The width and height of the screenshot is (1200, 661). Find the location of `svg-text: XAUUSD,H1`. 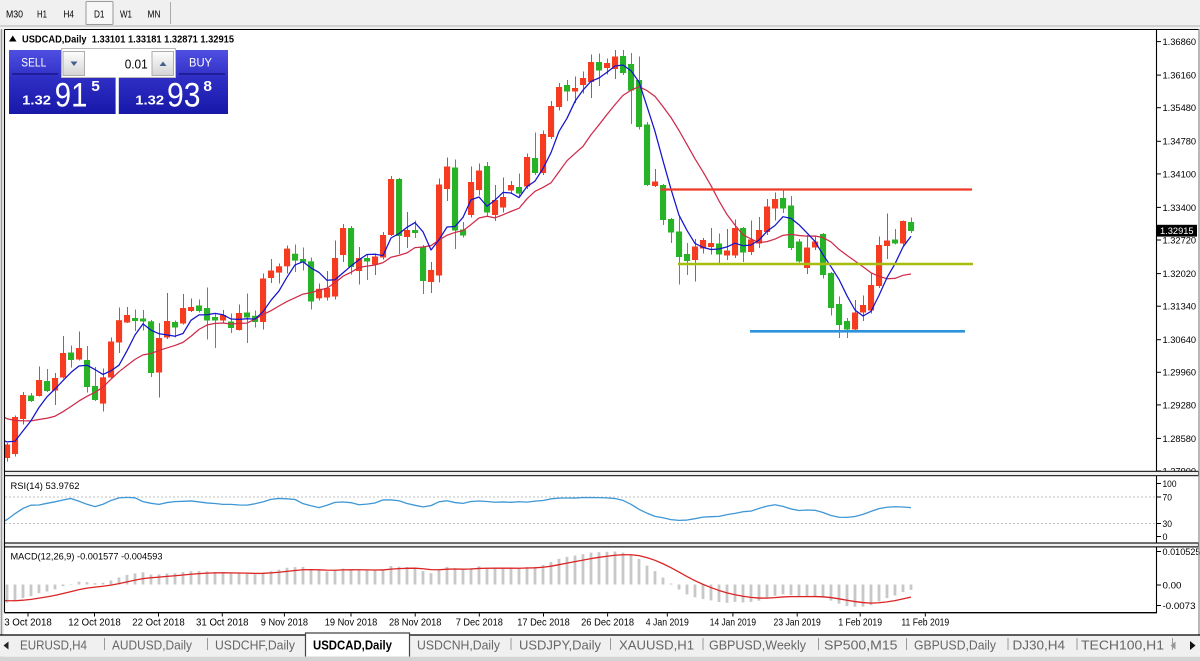

svg-text: XAUUSD,H1 is located at coordinates (656, 645).